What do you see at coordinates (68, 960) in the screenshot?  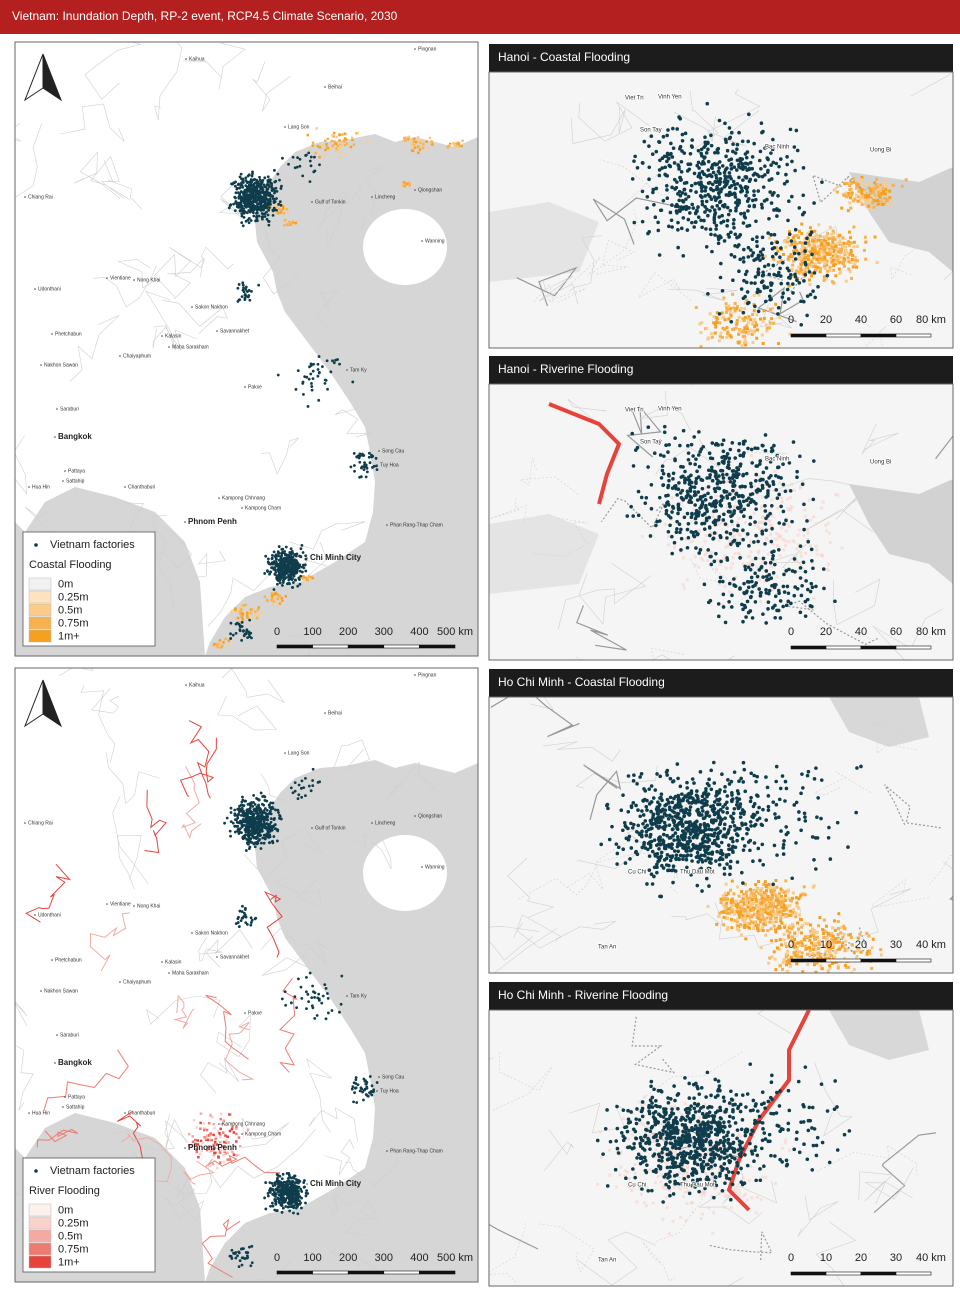 I see `place-label: Phetchabun` at bounding box center [68, 960].